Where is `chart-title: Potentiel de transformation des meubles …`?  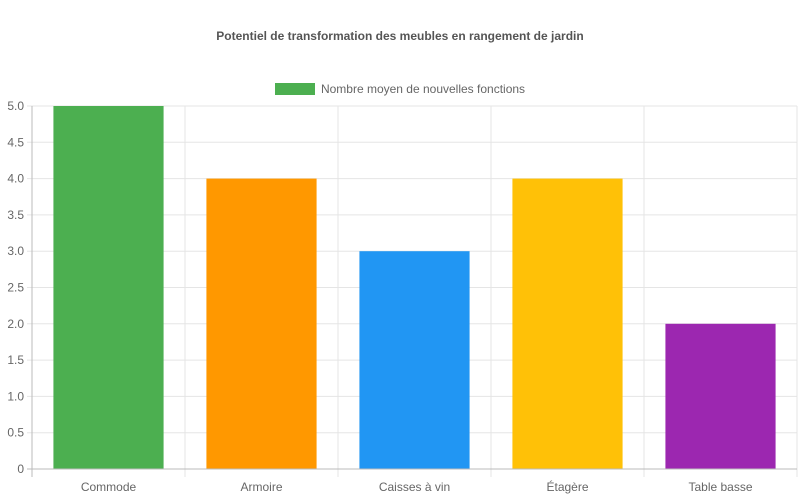 chart-title: Potentiel de transformation des meubles … is located at coordinates (400, 36).